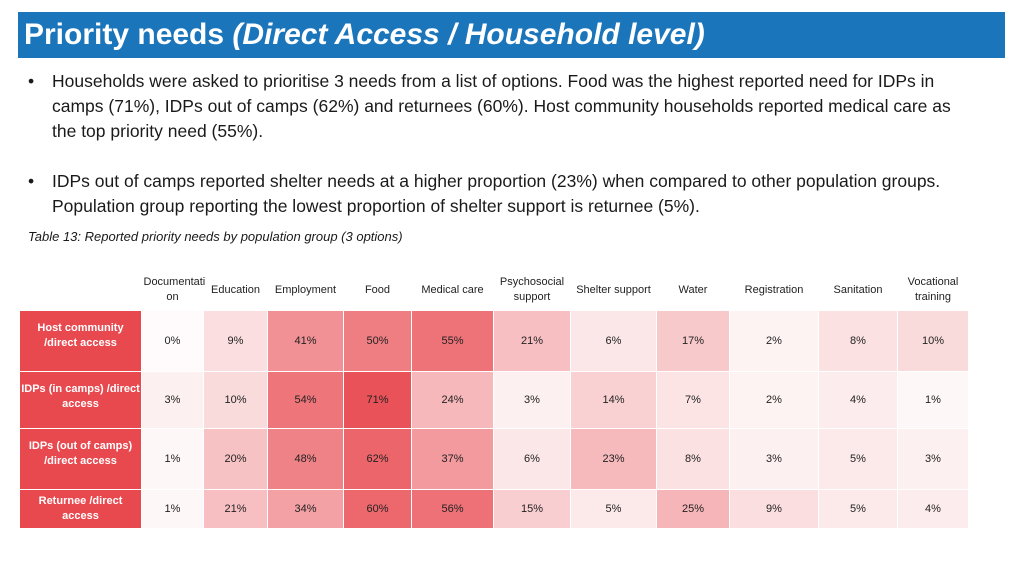 Image resolution: width=1024 pixels, height=576 pixels. I want to click on column-header: Sanitation, so click(858, 289).